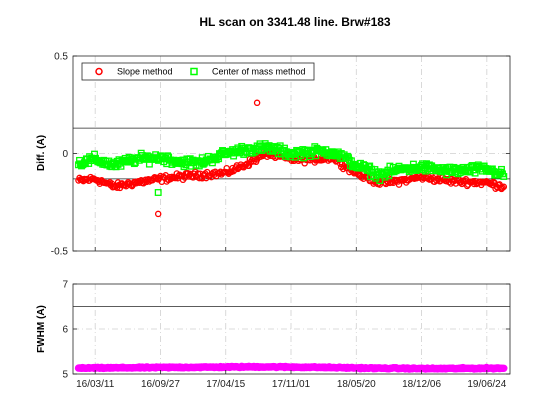 The width and height of the screenshot is (560, 420). I want to click on fwhm-data-marks, so click(291, 367).